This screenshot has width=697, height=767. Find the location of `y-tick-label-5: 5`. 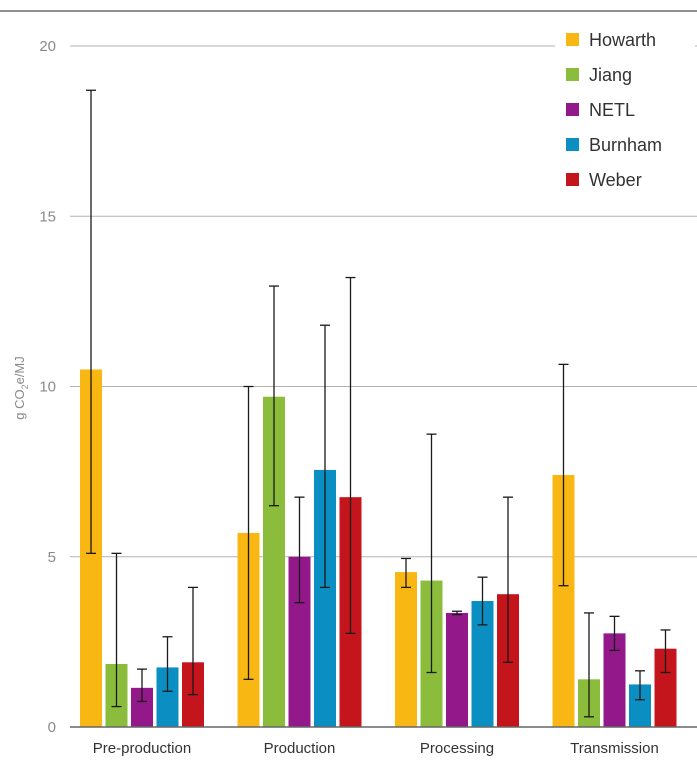

y-tick-label-5: 5 is located at coordinates (52, 557).